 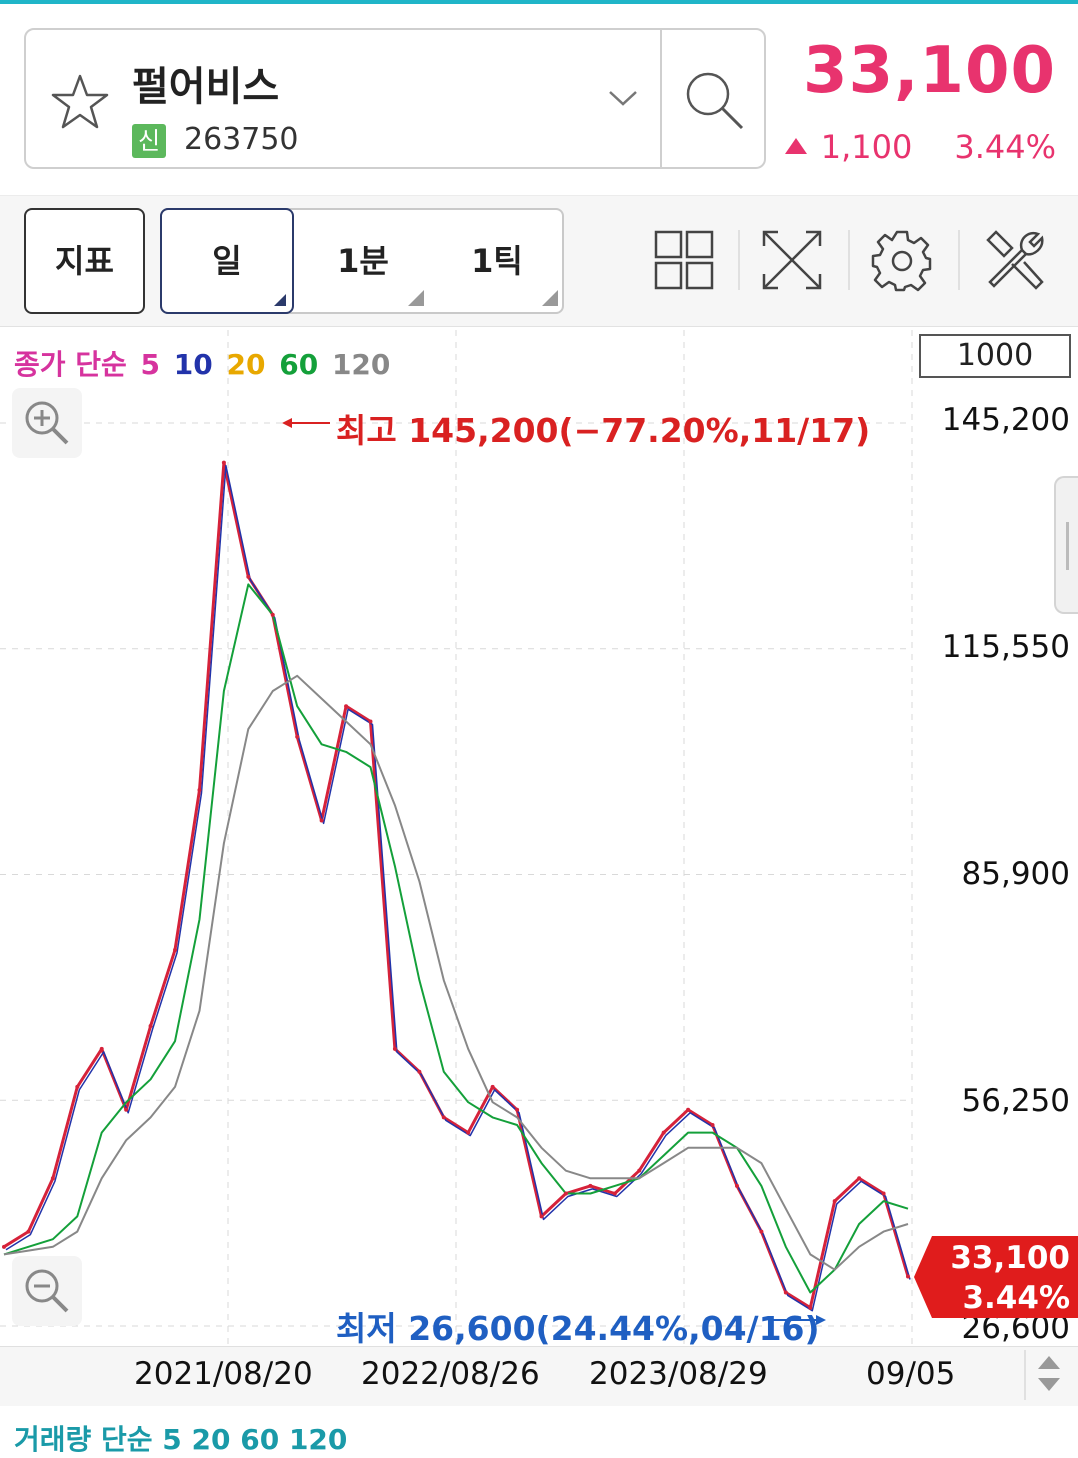 I want to click on y-axis-label: 145,200, so click(x=1005, y=420).